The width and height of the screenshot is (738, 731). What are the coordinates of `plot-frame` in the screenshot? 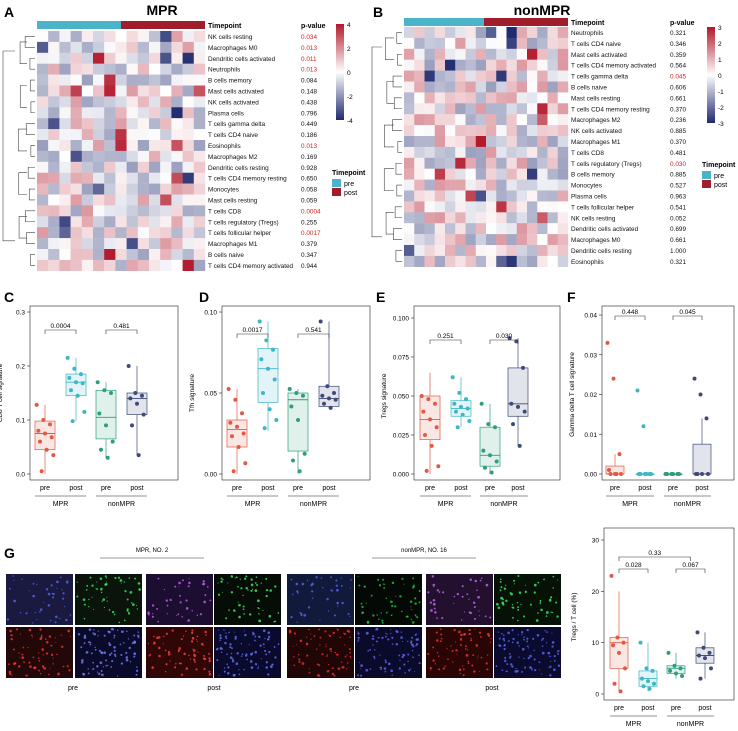 It's located at (104, 393).